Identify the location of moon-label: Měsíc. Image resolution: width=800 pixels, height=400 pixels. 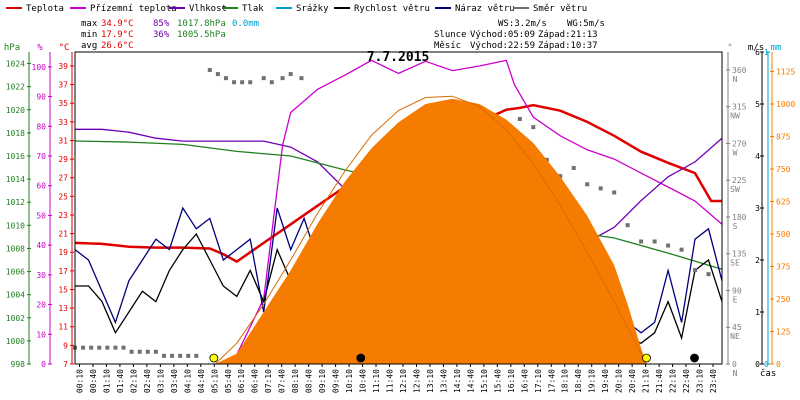
(447, 46).